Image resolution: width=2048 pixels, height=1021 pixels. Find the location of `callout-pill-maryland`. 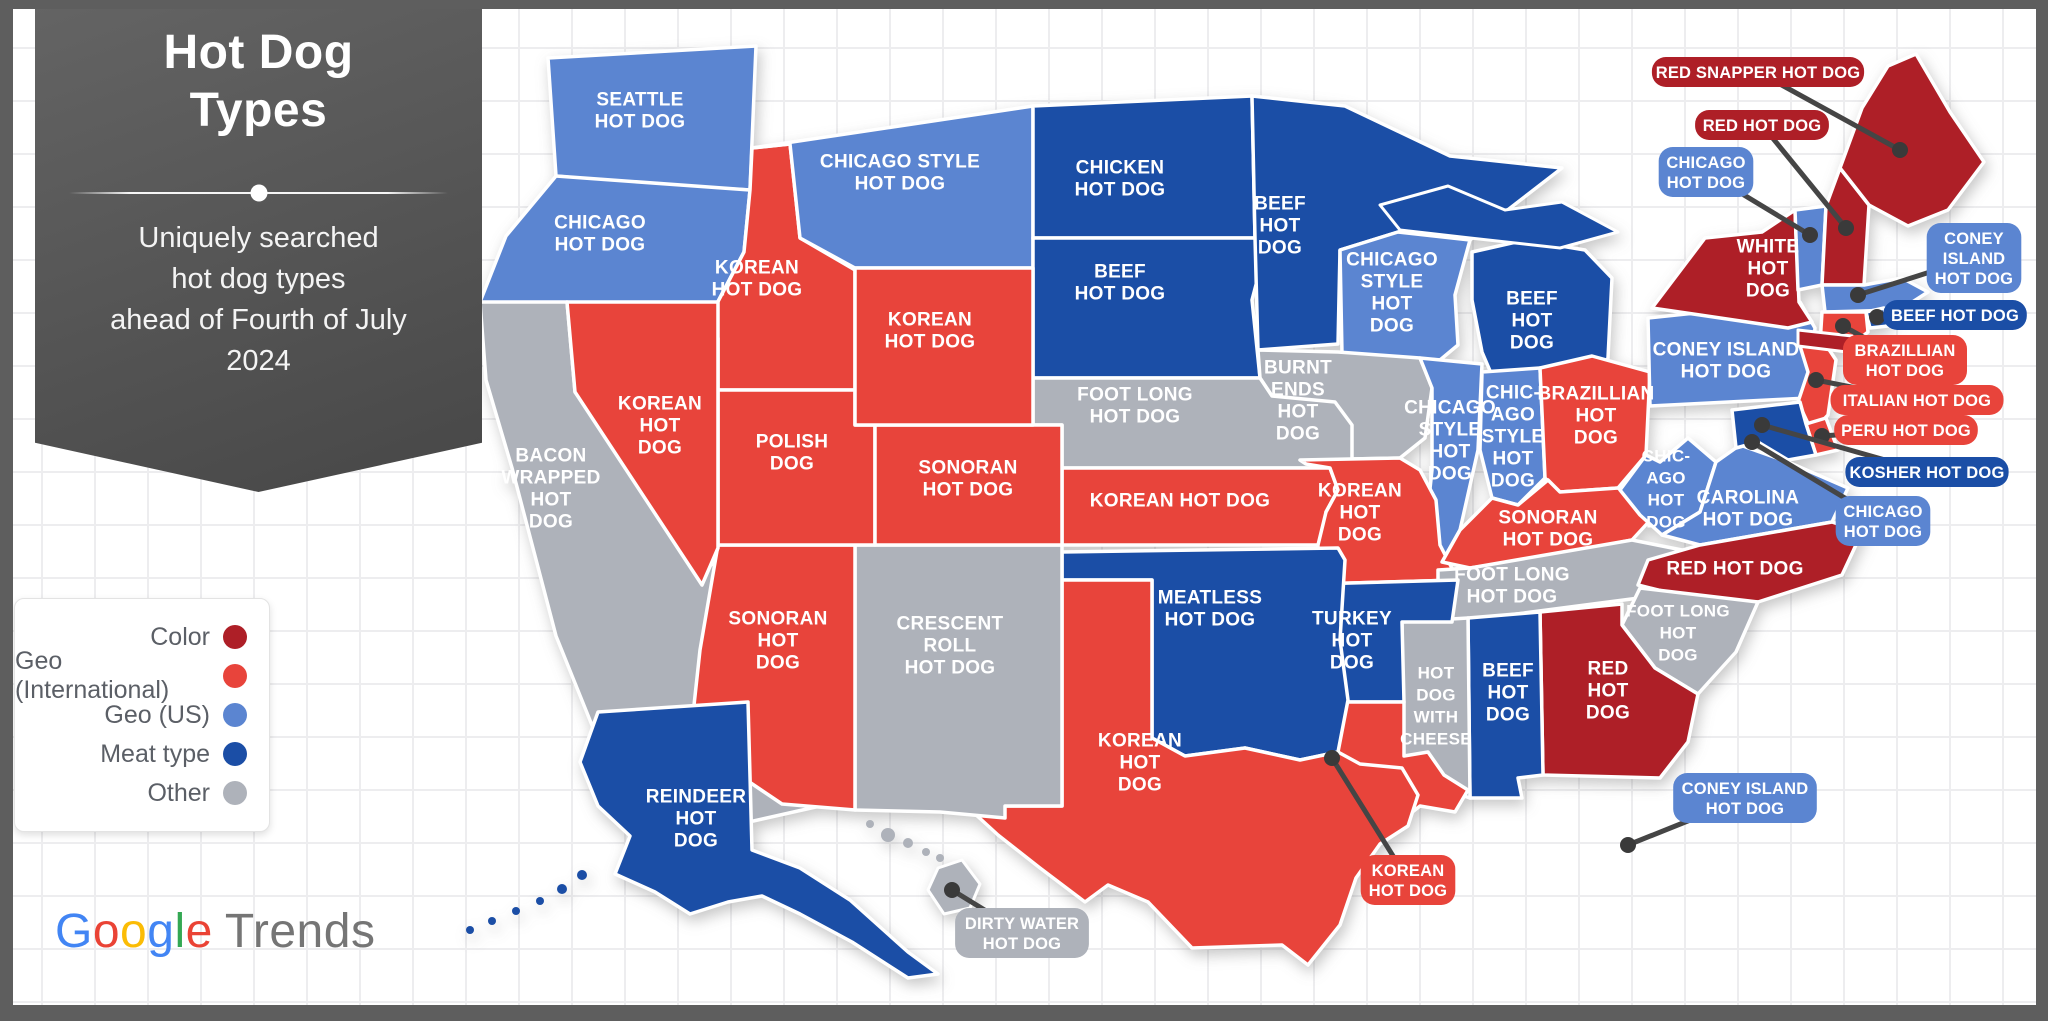

callout-pill-maryland is located at coordinates (1927, 472).